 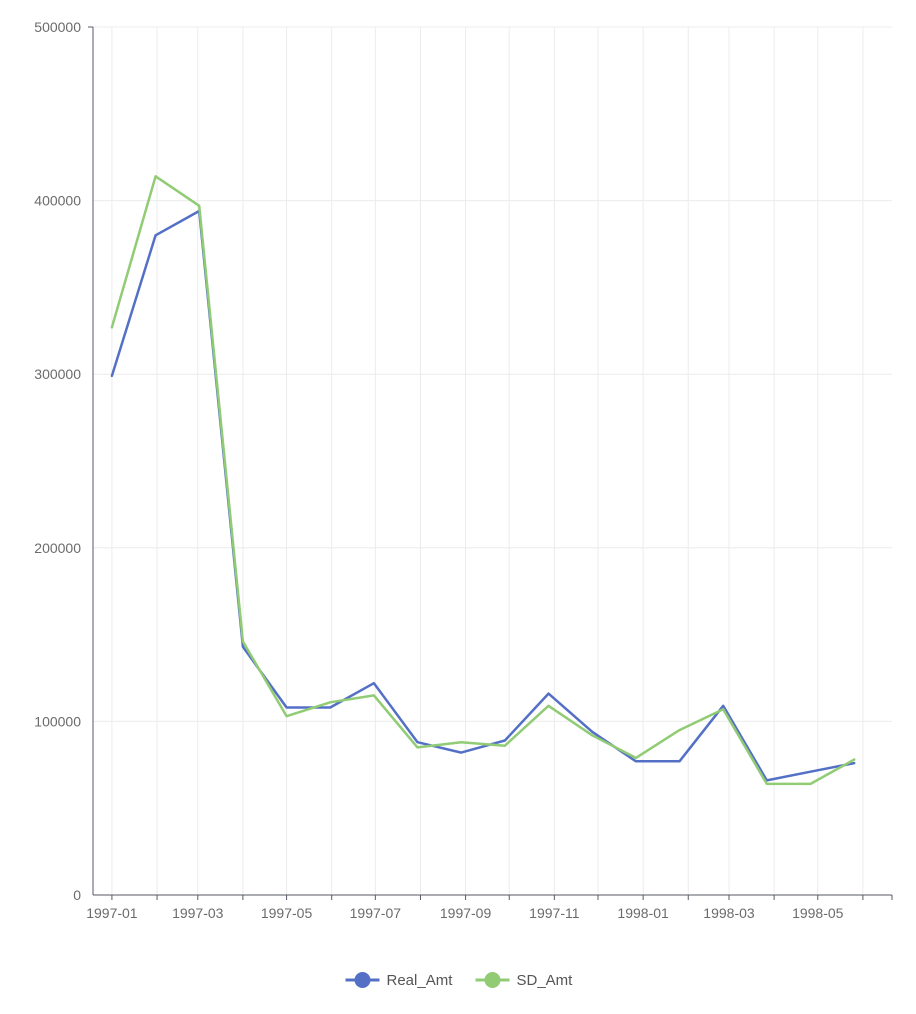 I want to click on x-tick-label: 1997-07, so click(x=376, y=913).